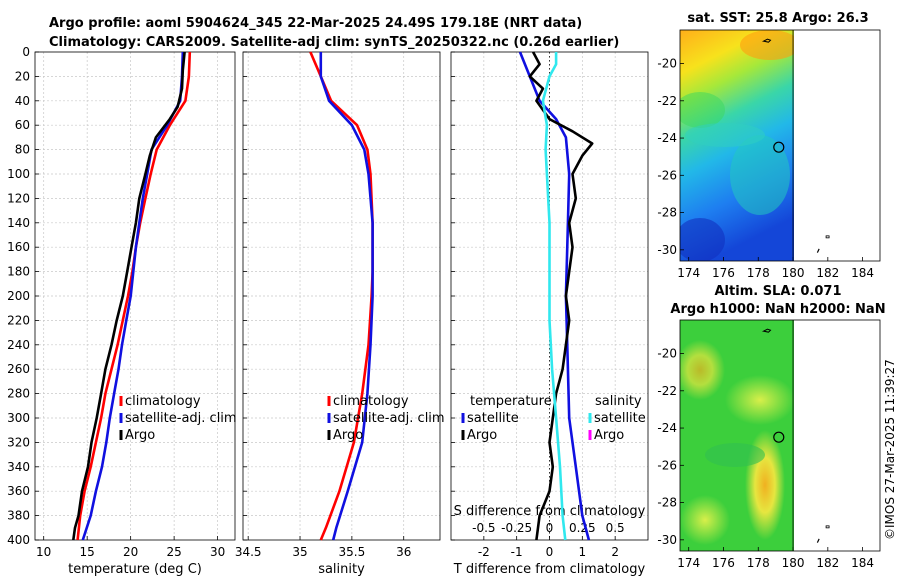 The image size is (900, 584). I want to click on sst-field, so click(737, 145).